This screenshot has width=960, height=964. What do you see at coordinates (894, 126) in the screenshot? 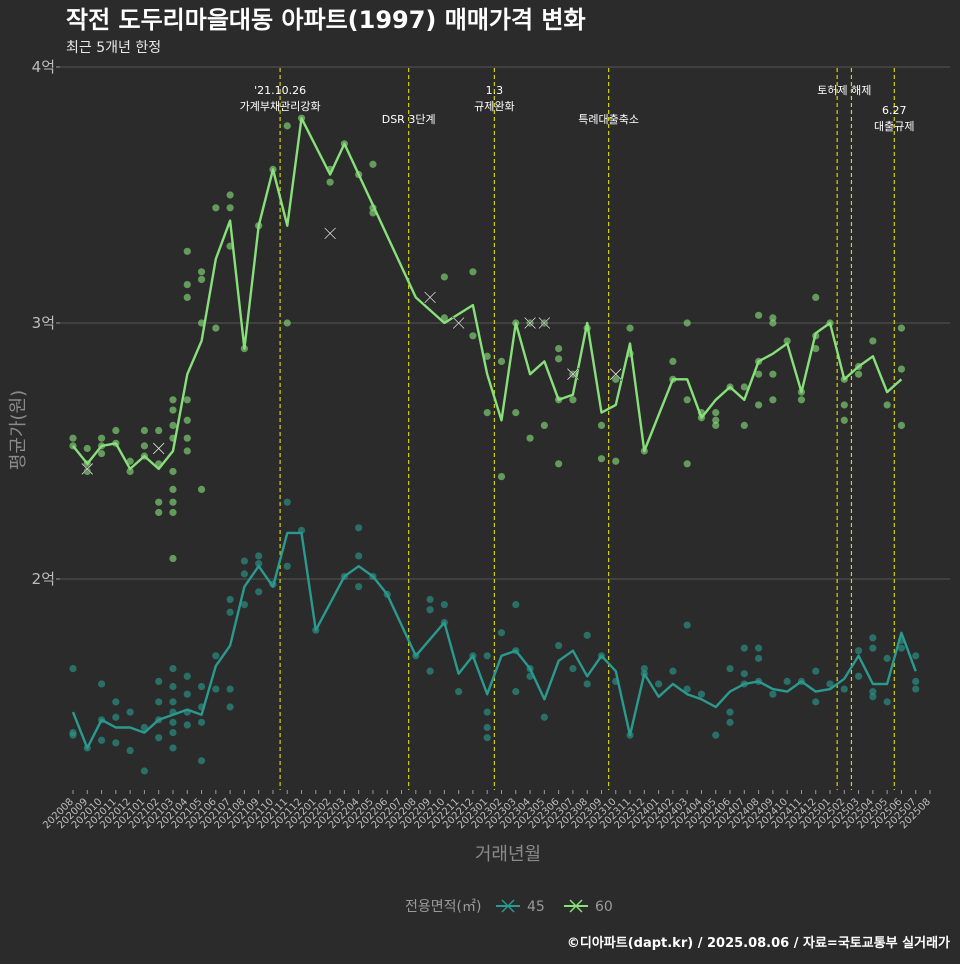
I see `event-label: 대출규제` at bounding box center [894, 126].